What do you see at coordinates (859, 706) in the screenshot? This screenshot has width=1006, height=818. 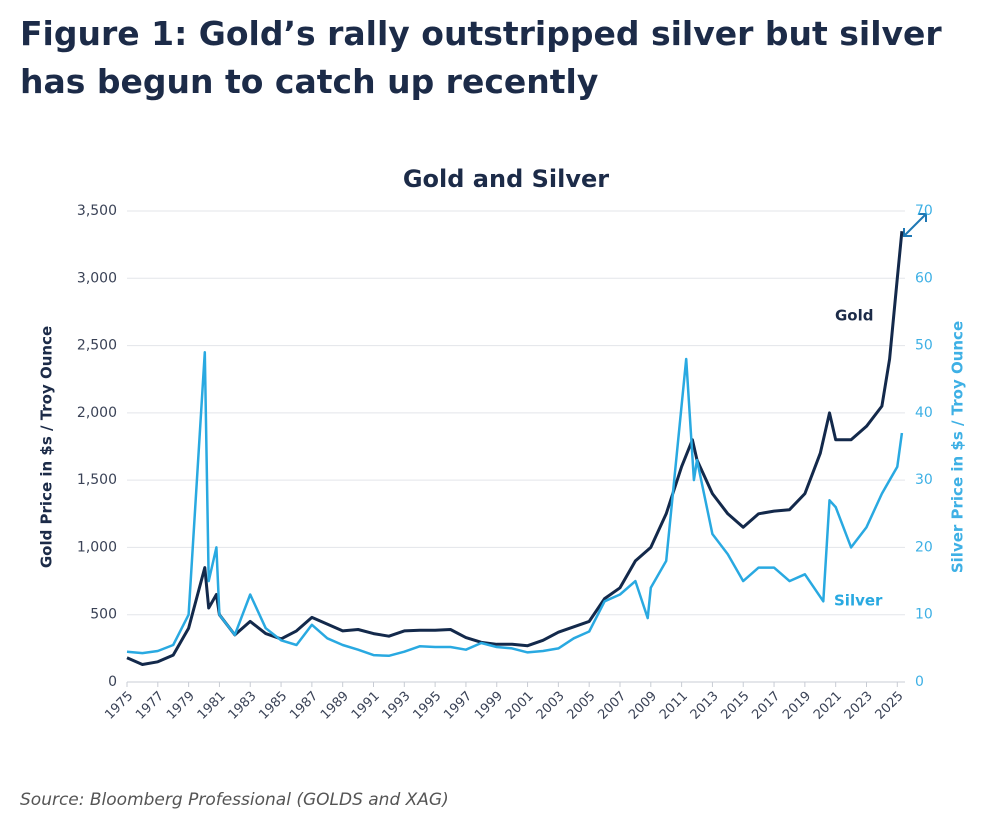 I see `x-tick-label: 2023` at bounding box center [859, 706].